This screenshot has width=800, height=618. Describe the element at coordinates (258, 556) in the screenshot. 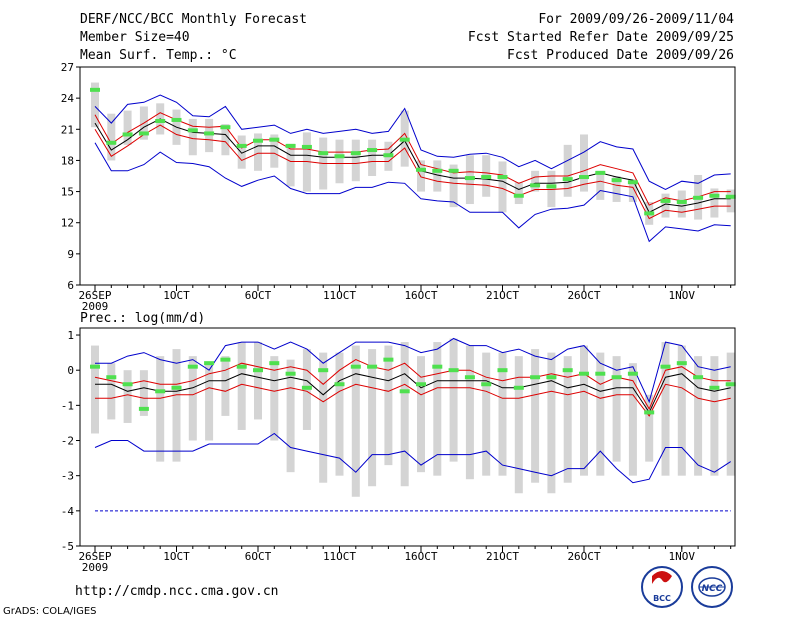

I see `precip-xtick-label: 6OCT` at that location.